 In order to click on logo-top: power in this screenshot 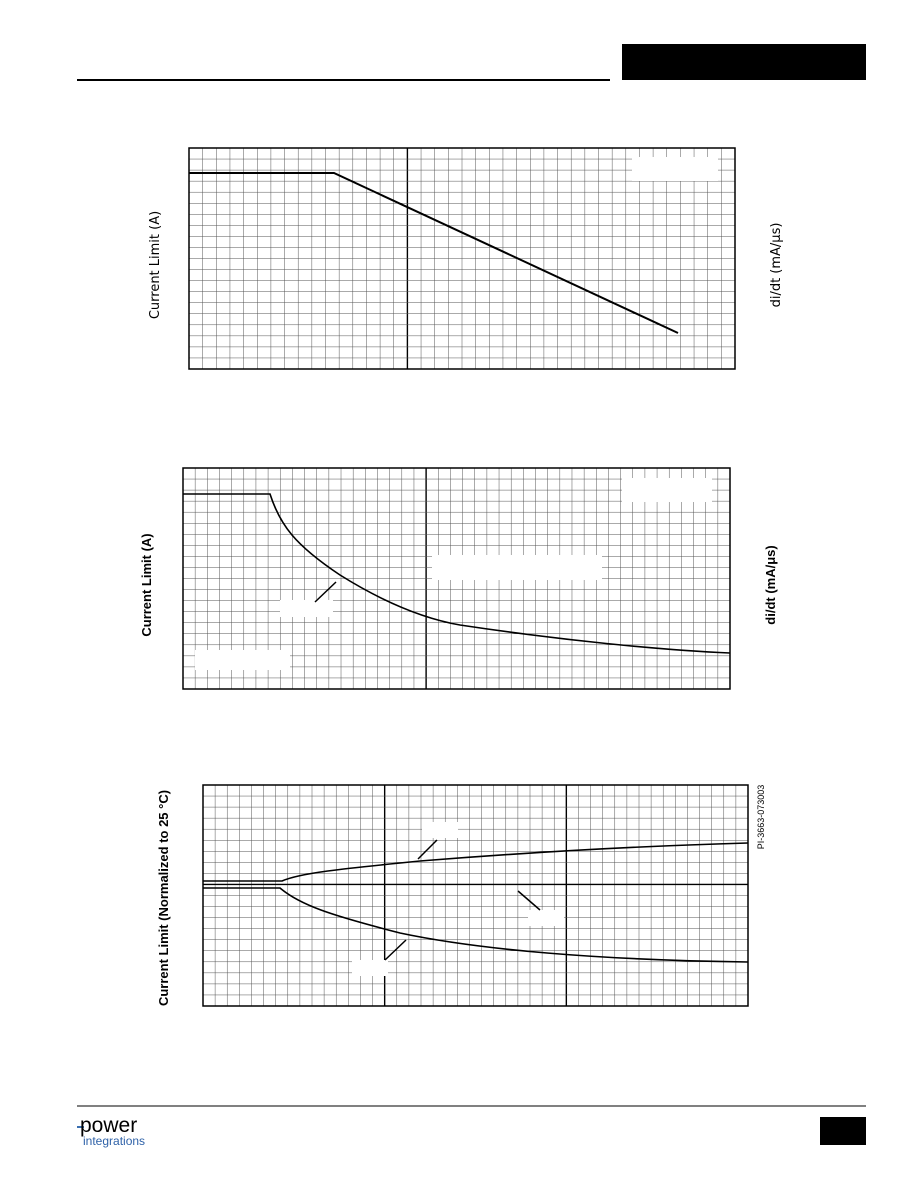, I will do `click(108, 1125)`.